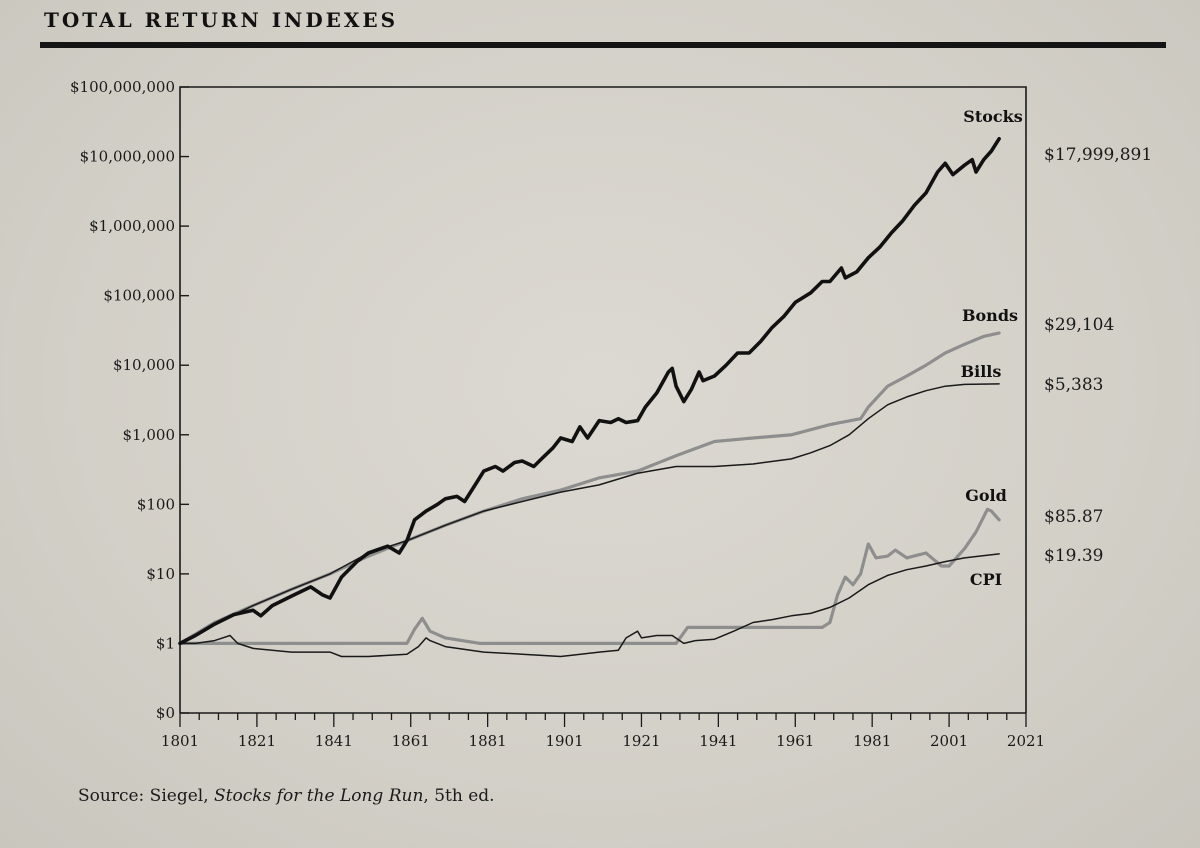  What do you see at coordinates (1098, 155) in the screenshot?
I see `end-value-stocks: $17,999,891` at bounding box center [1098, 155].